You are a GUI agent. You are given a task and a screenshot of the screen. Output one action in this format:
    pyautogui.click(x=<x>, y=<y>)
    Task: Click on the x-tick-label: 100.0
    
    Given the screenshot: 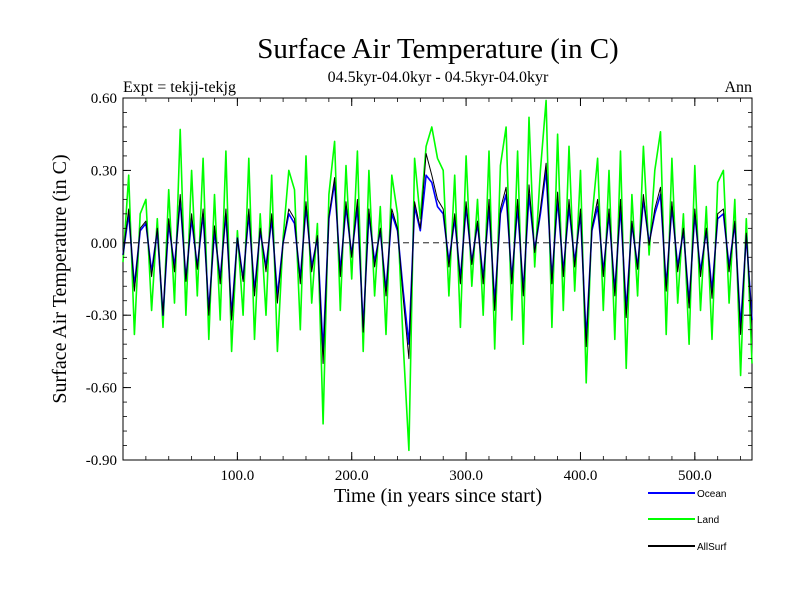 What is the action you would take?
    pyautogui.click(x=237, y=476)
    